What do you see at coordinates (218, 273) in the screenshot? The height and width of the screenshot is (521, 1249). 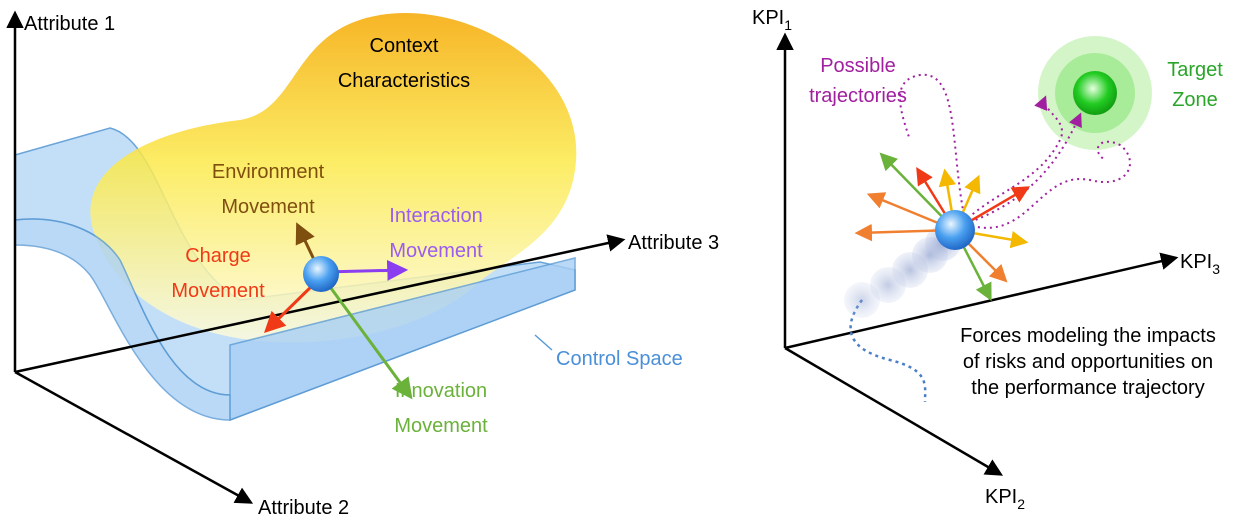 I see `charge-label: Charge Movement` at bounding box center [218, 273].